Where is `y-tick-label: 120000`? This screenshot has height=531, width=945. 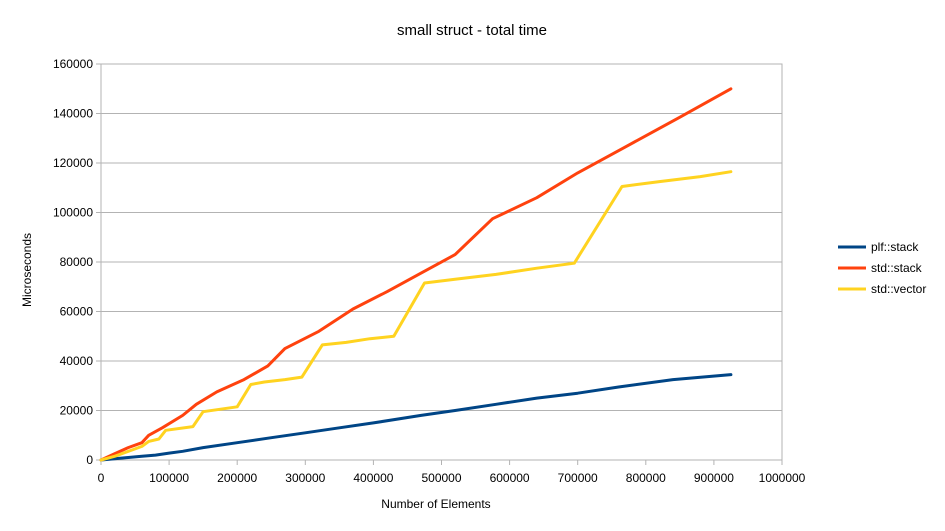
y-tick-label: 120000 is located at coordinates (73, 163).